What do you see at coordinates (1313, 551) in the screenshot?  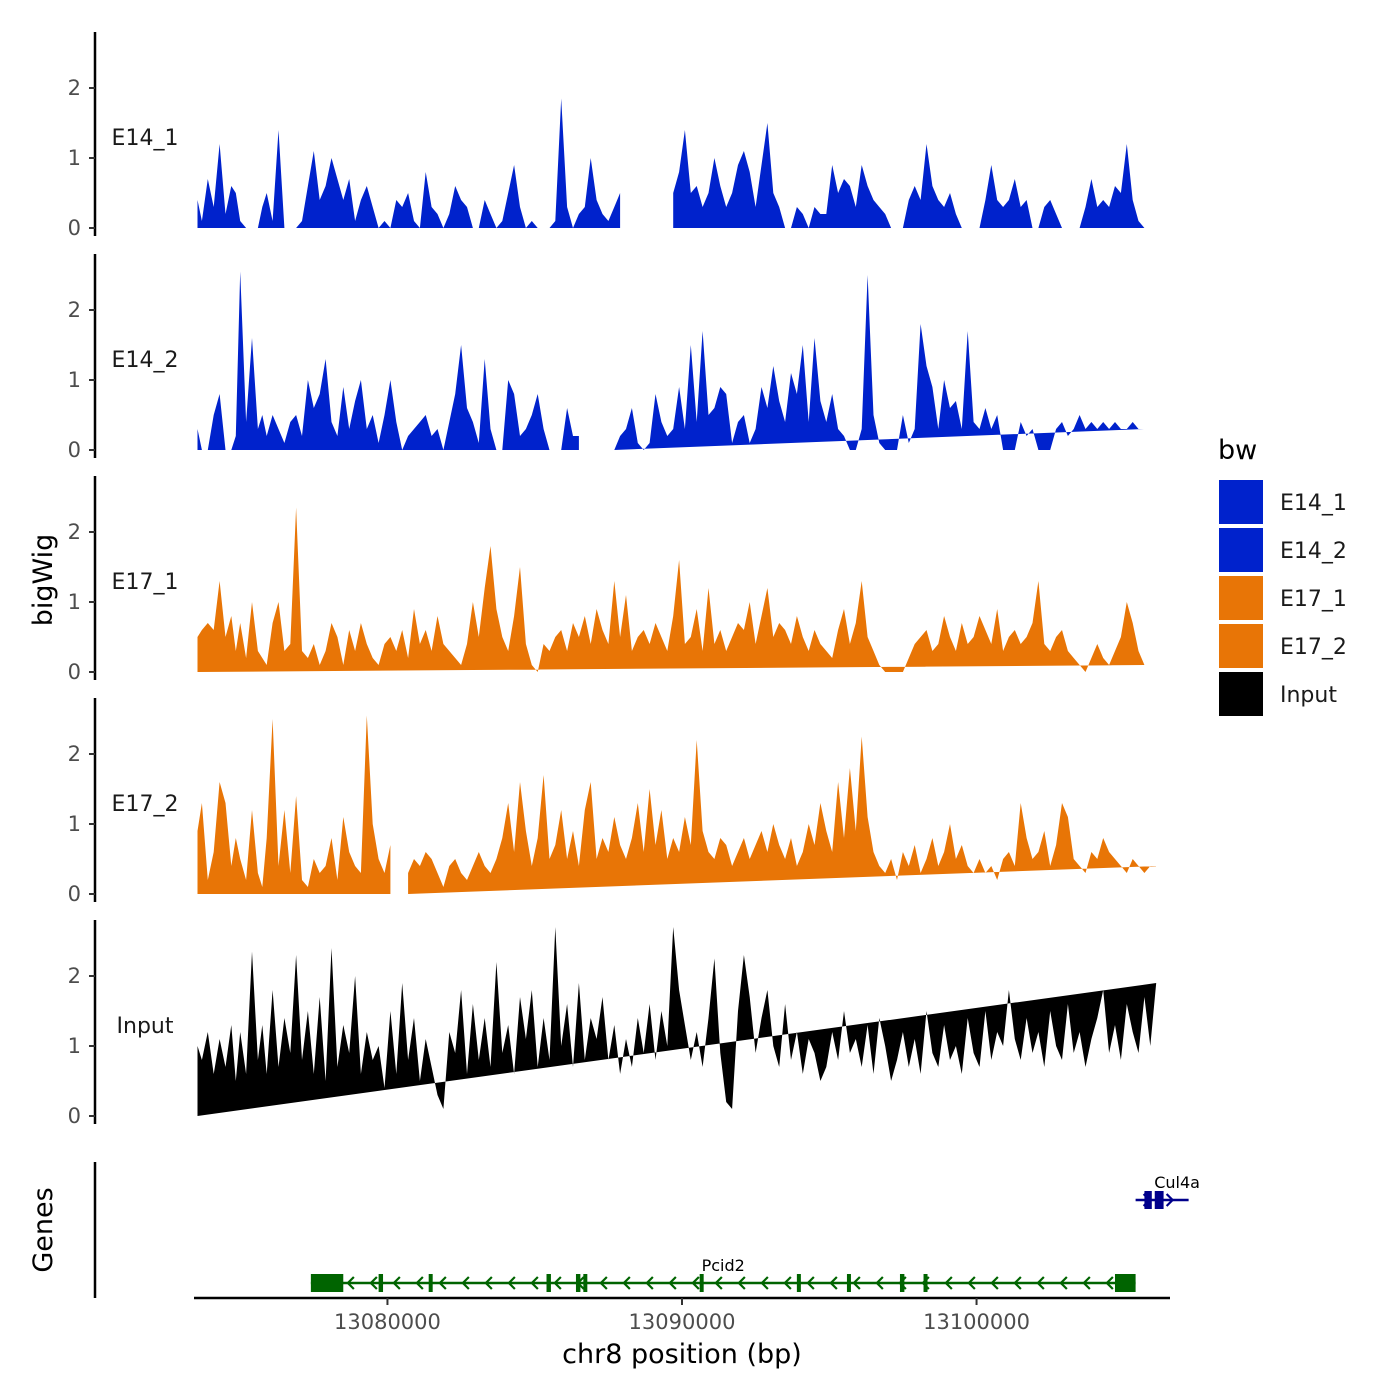 I see `legend-label: E14_2` at bounding box center [1313, 551].